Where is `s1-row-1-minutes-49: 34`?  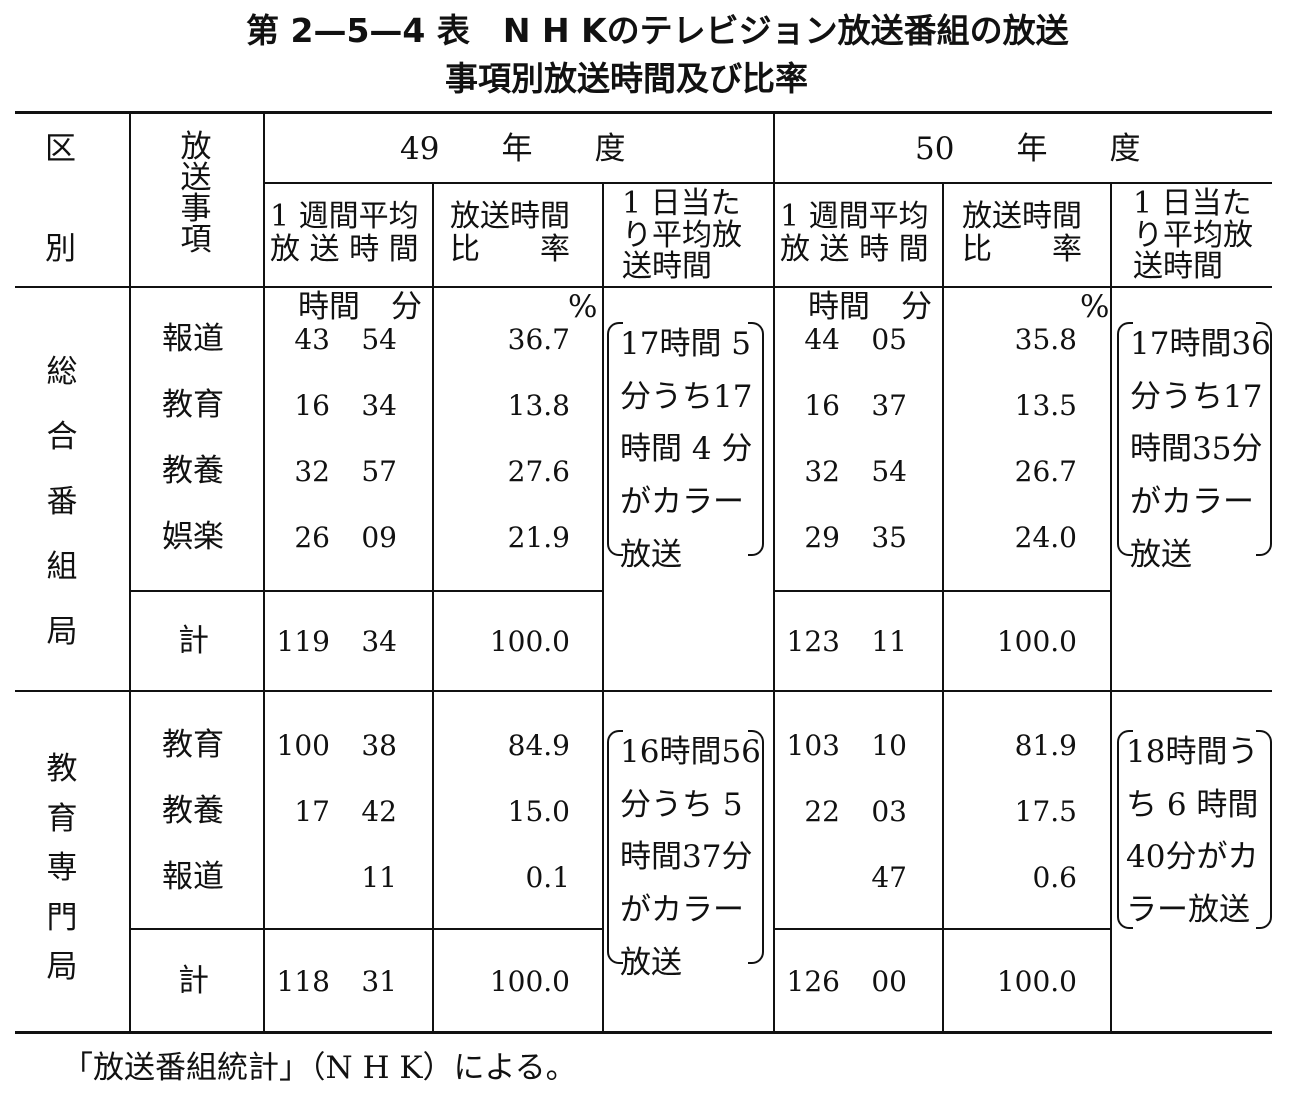
s1-row-1-minutes-49: 34 is located at coordinates (379, 405).